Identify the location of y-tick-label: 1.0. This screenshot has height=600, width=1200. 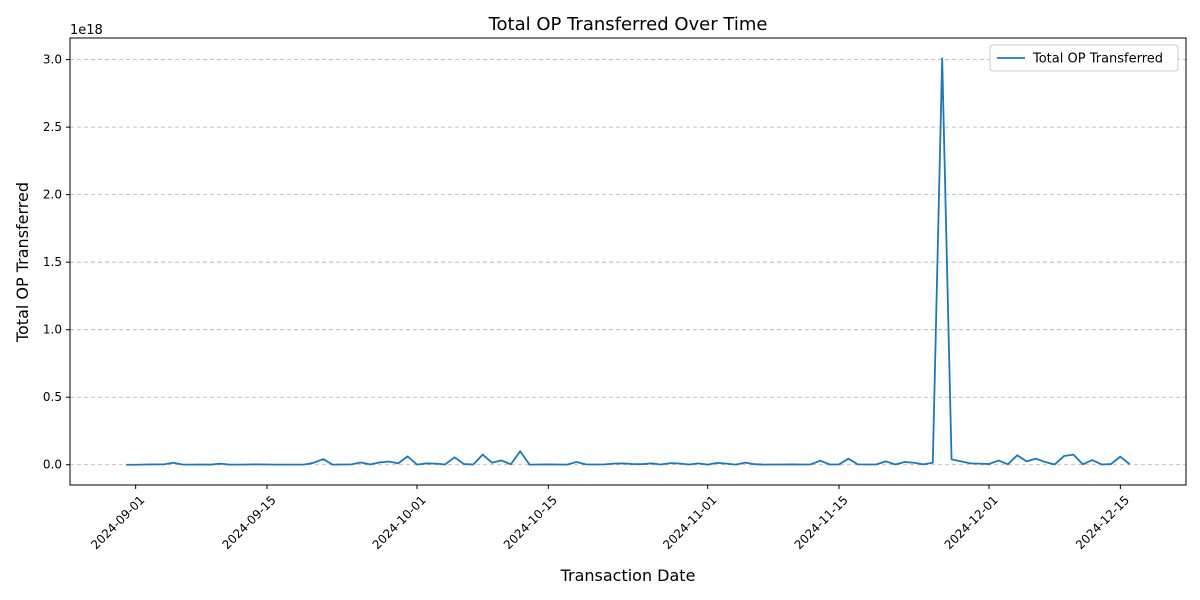
(52, 330).